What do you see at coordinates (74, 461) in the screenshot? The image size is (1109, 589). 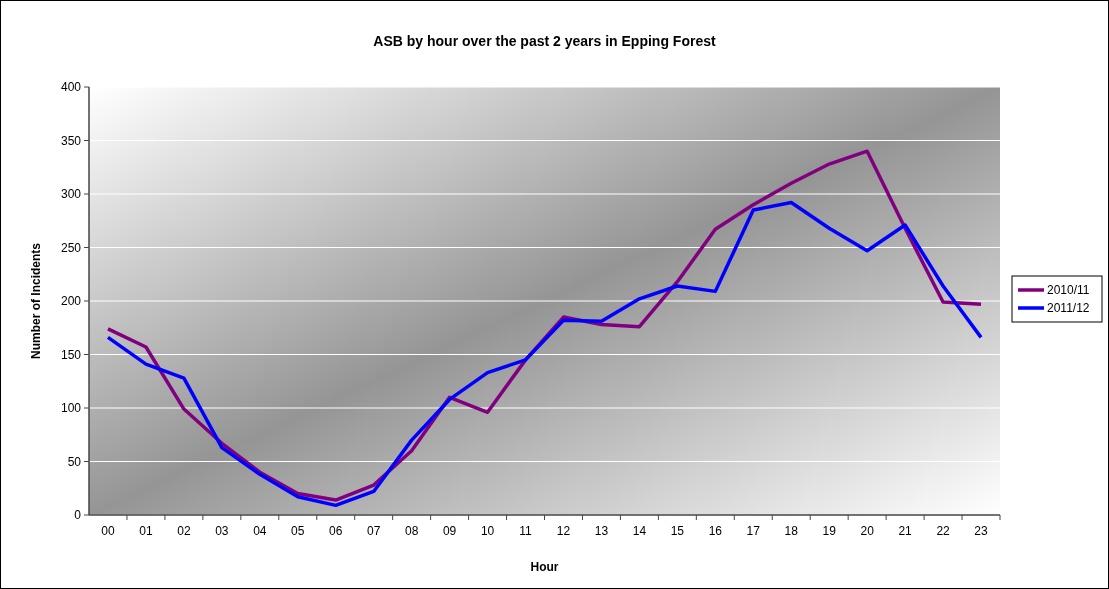 I see `y-tick-label: 50` at bounding box center [74, 461].